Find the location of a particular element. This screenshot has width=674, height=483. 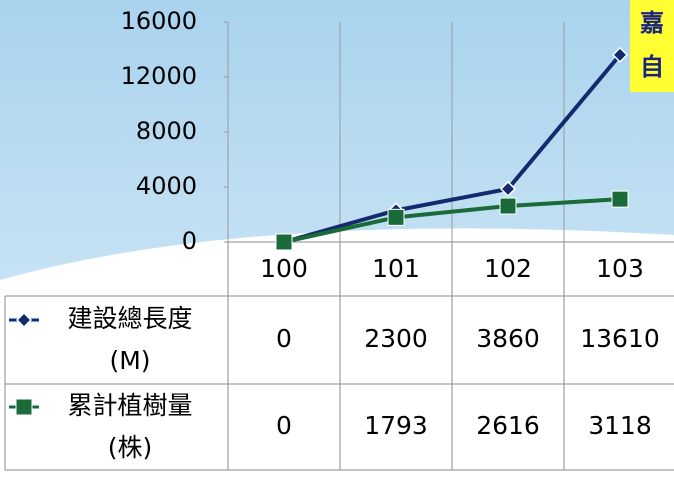

legend-label: 建設總長度 (M) is located at coordinates (129, 339).